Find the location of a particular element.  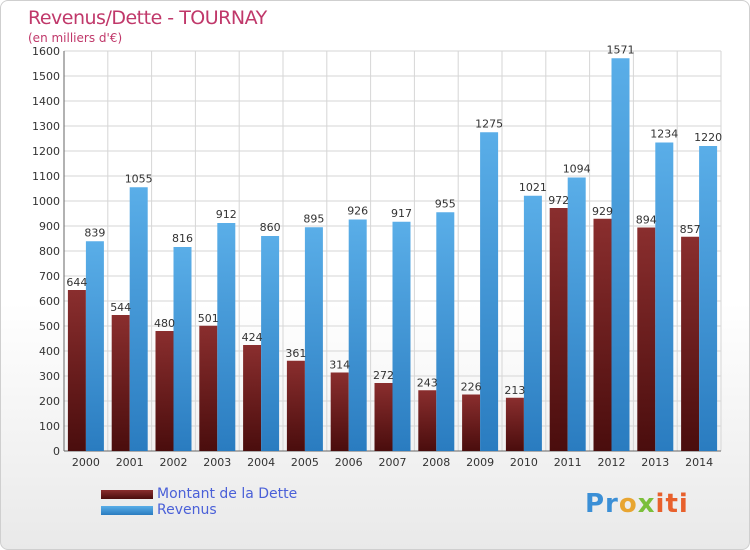

y-tick-label: 400 is located at coordinates (49, 351).